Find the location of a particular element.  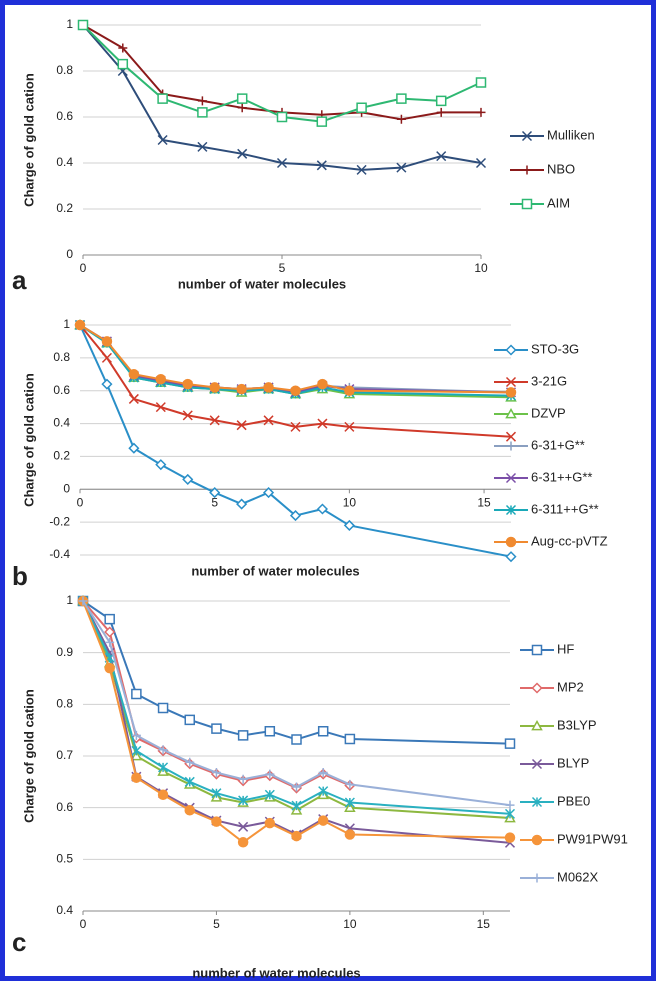

y-tick-label: 0.2 is located at coordinates (64, 208).